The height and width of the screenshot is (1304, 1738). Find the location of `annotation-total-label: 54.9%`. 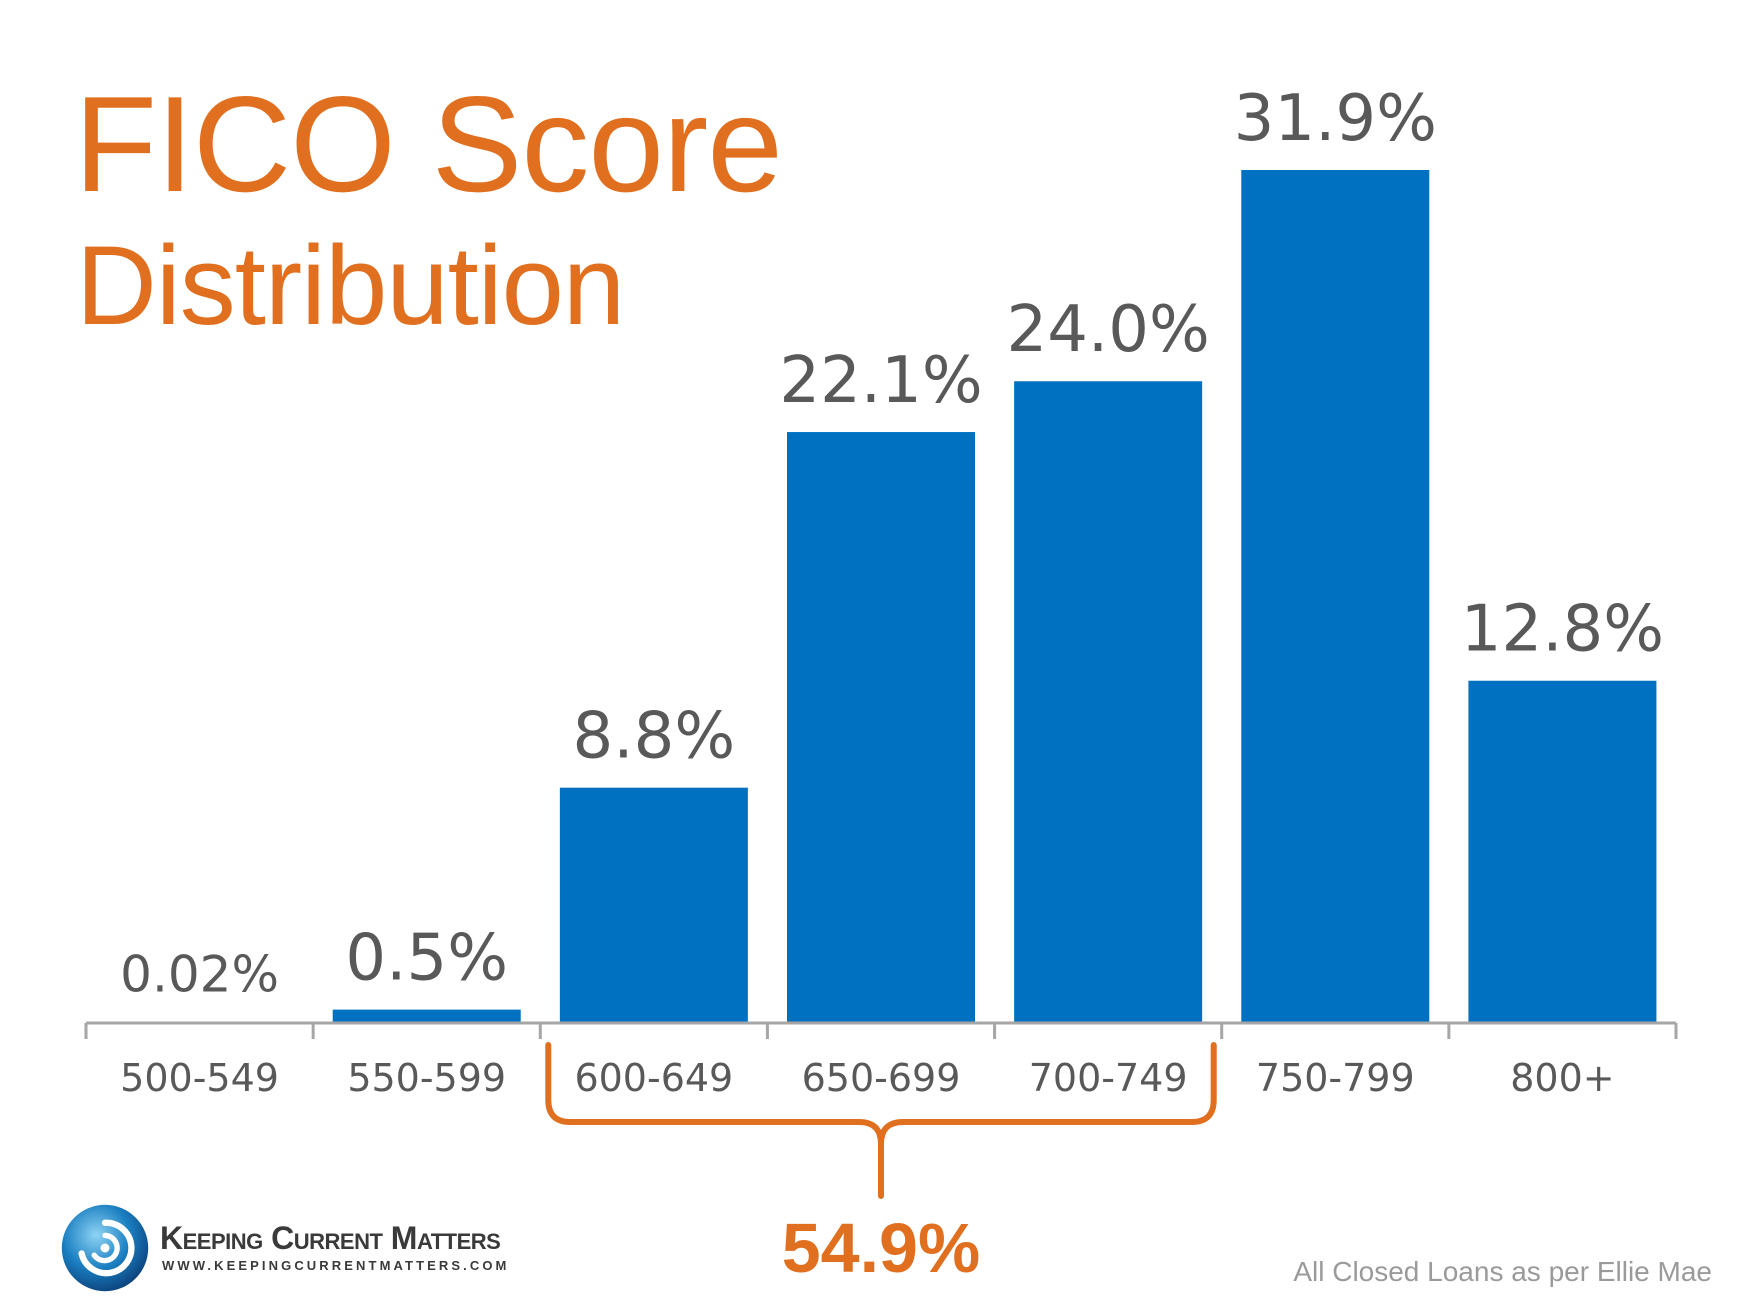

annotation-total-label: 54.9% is located at coordinates (881, 1248).